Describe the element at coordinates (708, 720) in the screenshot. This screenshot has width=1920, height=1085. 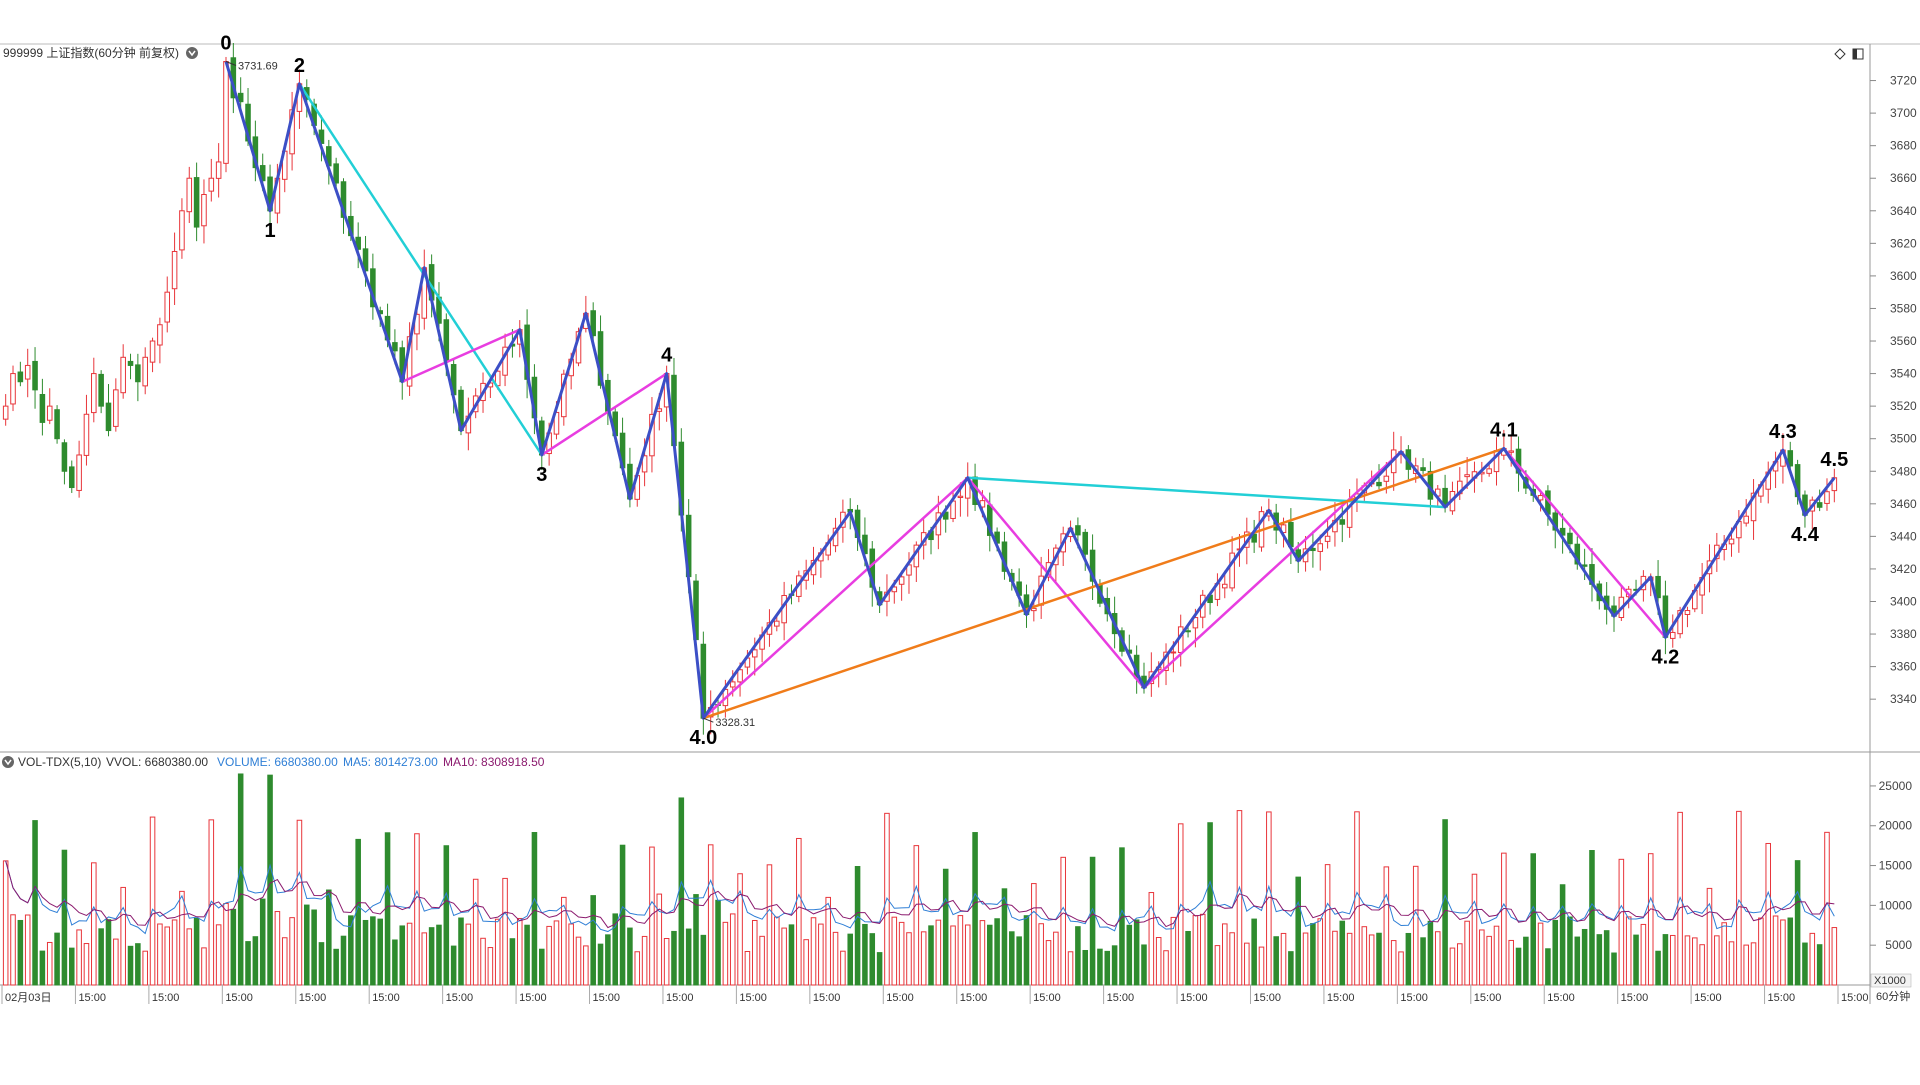
I see `price-annotation-pointer` at that location.